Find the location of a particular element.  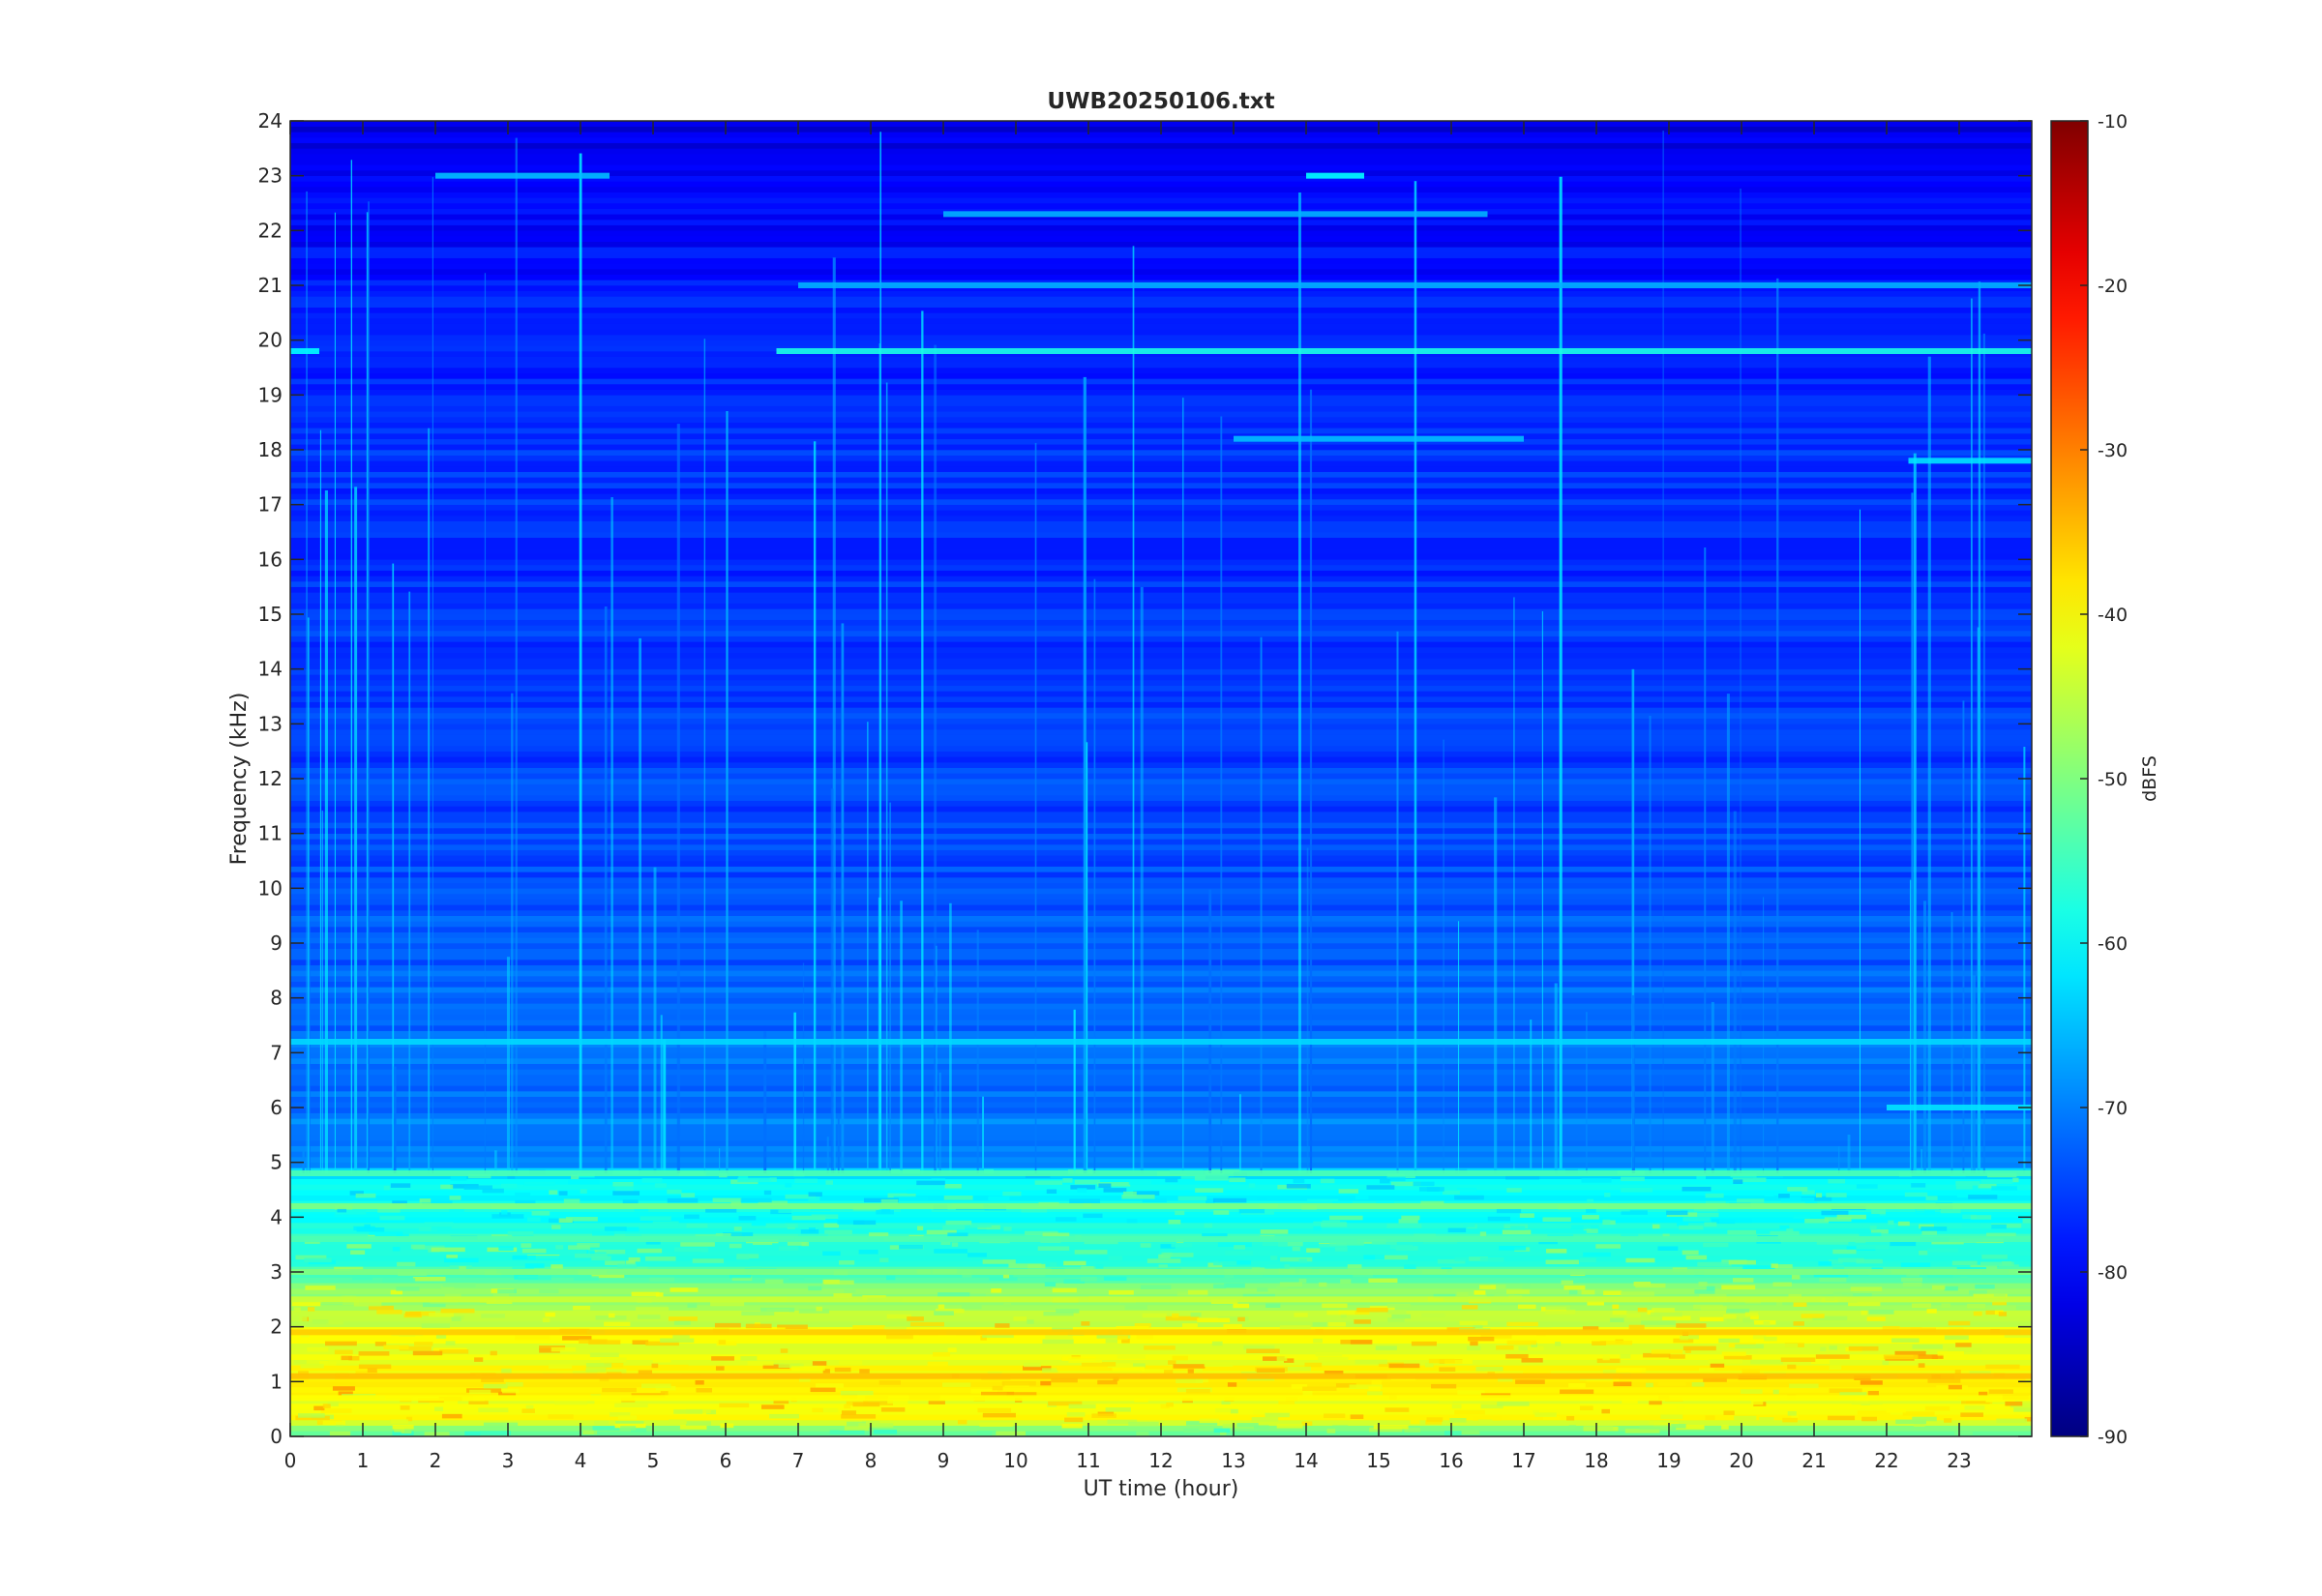

y-tick-label: 13 is located at coordinates (270, 723).